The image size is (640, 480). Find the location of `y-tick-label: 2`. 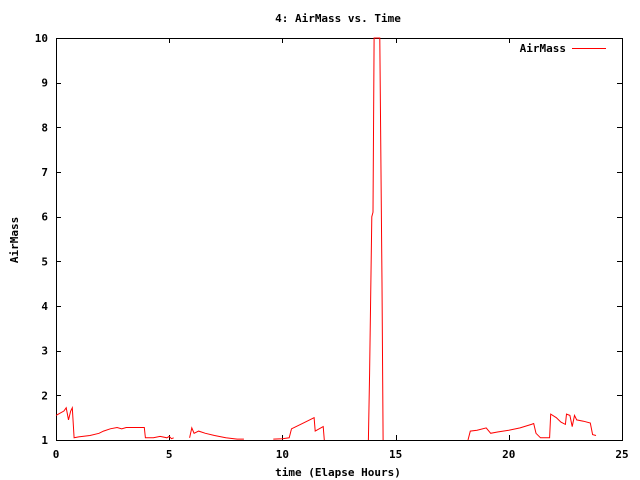

y-tick-label: 2 is located at coordinates (44, 395).